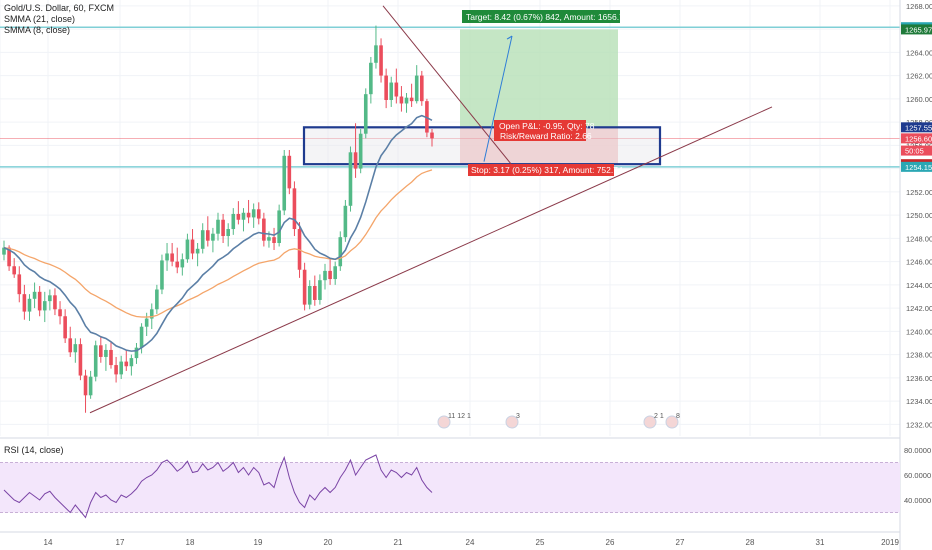 This screenshot has width=932, height=550. I want to click on event-label: 3, so click(518, 416).